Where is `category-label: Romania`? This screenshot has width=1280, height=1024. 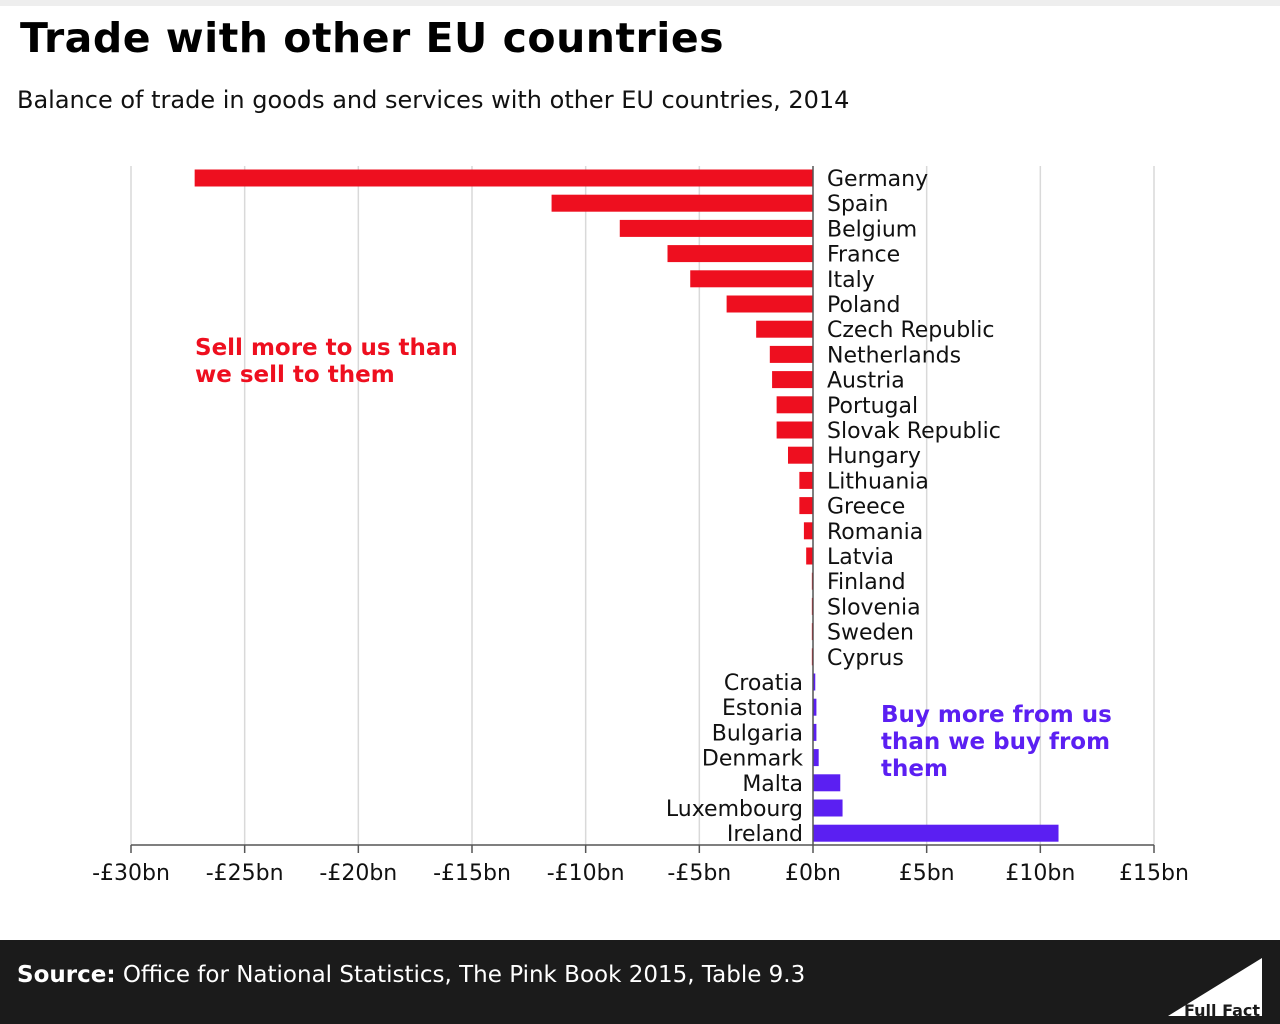 category-label: Romania is located at coordinates (875, 532).